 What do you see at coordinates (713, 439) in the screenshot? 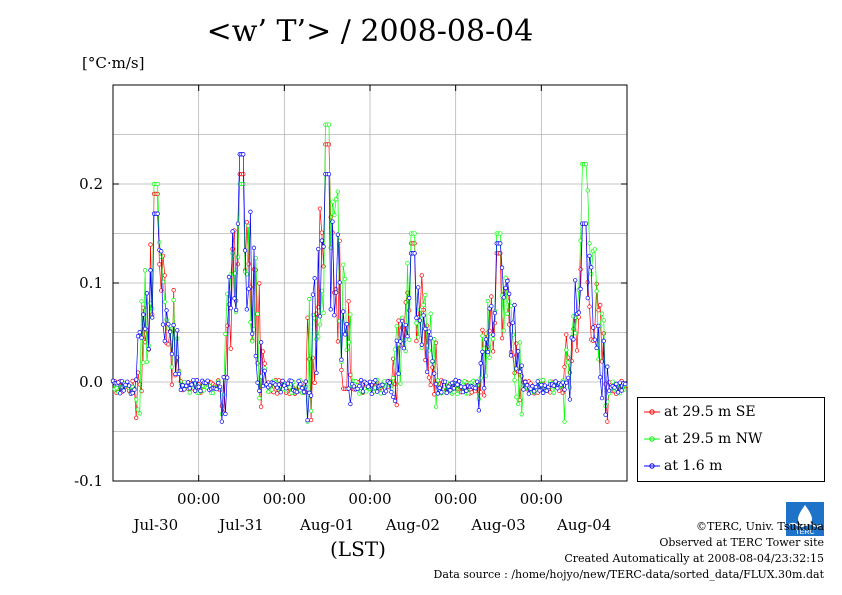
I see `legend-label-nw: at 29.5 m NW` at bounding box center [713, 439].